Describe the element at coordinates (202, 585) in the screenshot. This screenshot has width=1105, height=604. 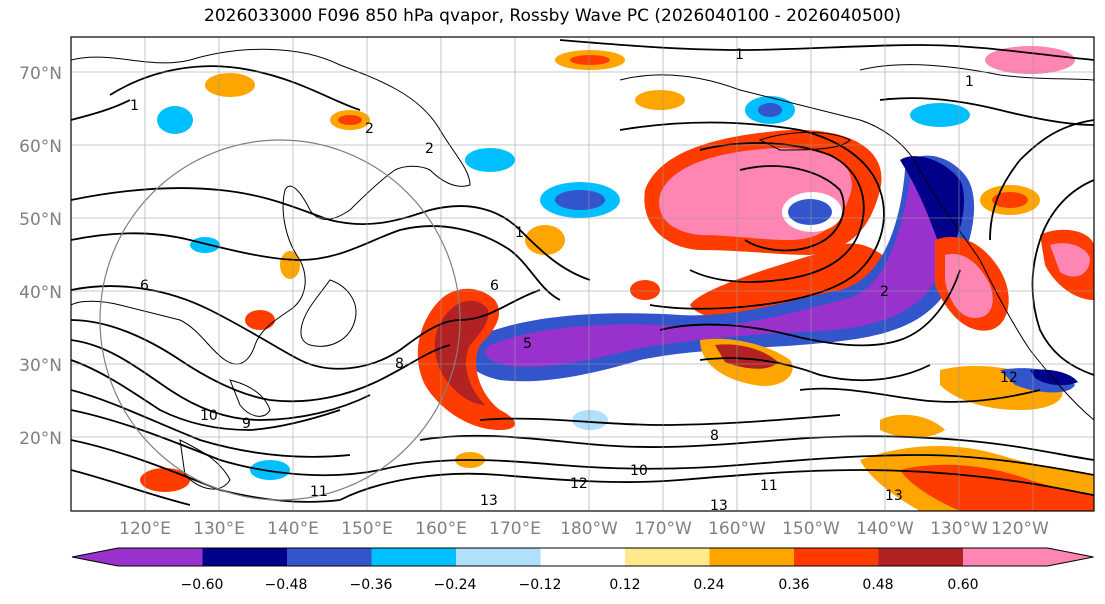
I see `colorbar-tick-label: −0.60` at that location.